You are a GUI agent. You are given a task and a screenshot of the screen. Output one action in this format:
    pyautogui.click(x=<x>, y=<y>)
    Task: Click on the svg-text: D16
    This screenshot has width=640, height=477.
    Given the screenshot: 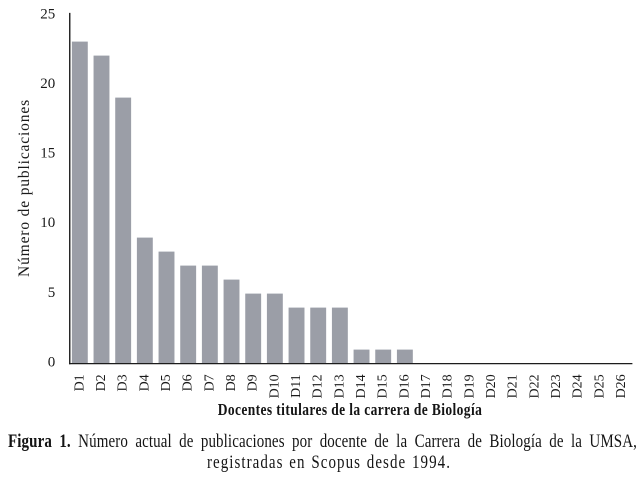 What is the action you would take?
    pyautogui.click(x=404, y=386)
    